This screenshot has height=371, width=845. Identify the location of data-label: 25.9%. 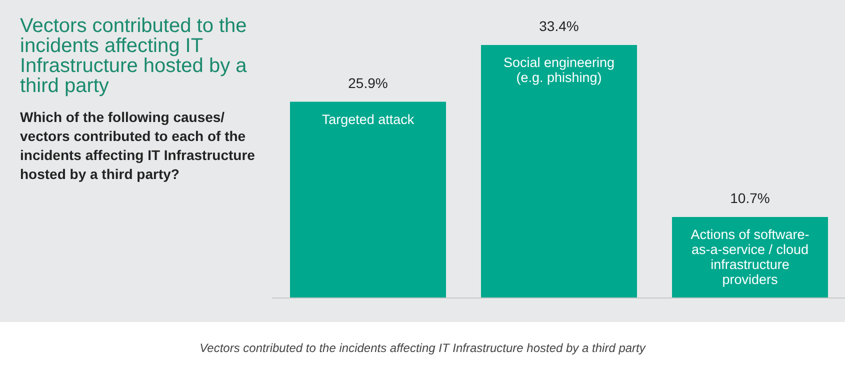
(368, 82).